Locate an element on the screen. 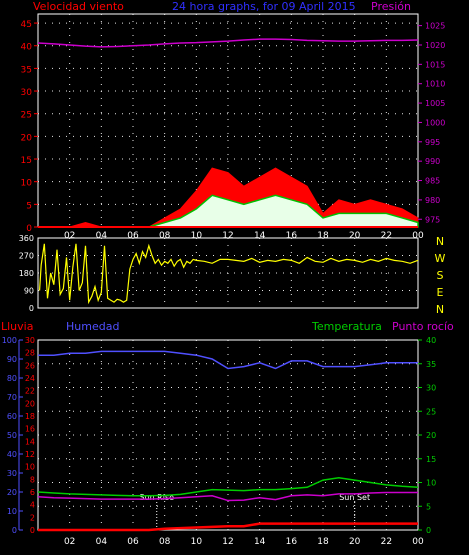 This screenshot has height=555, width=469. humidity-tick-label: 0 is located at coordinates (14, 530).